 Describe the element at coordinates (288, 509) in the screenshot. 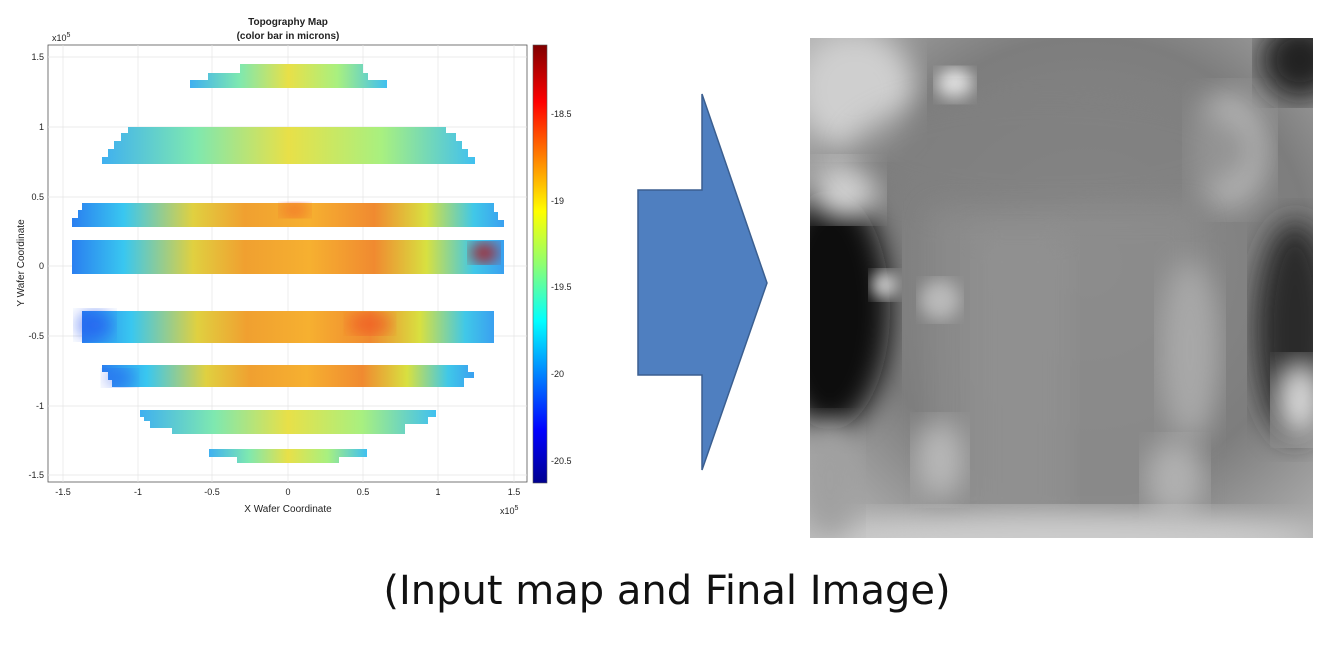

I see `x-axis-label: X Wafer Coordinate` at that location.